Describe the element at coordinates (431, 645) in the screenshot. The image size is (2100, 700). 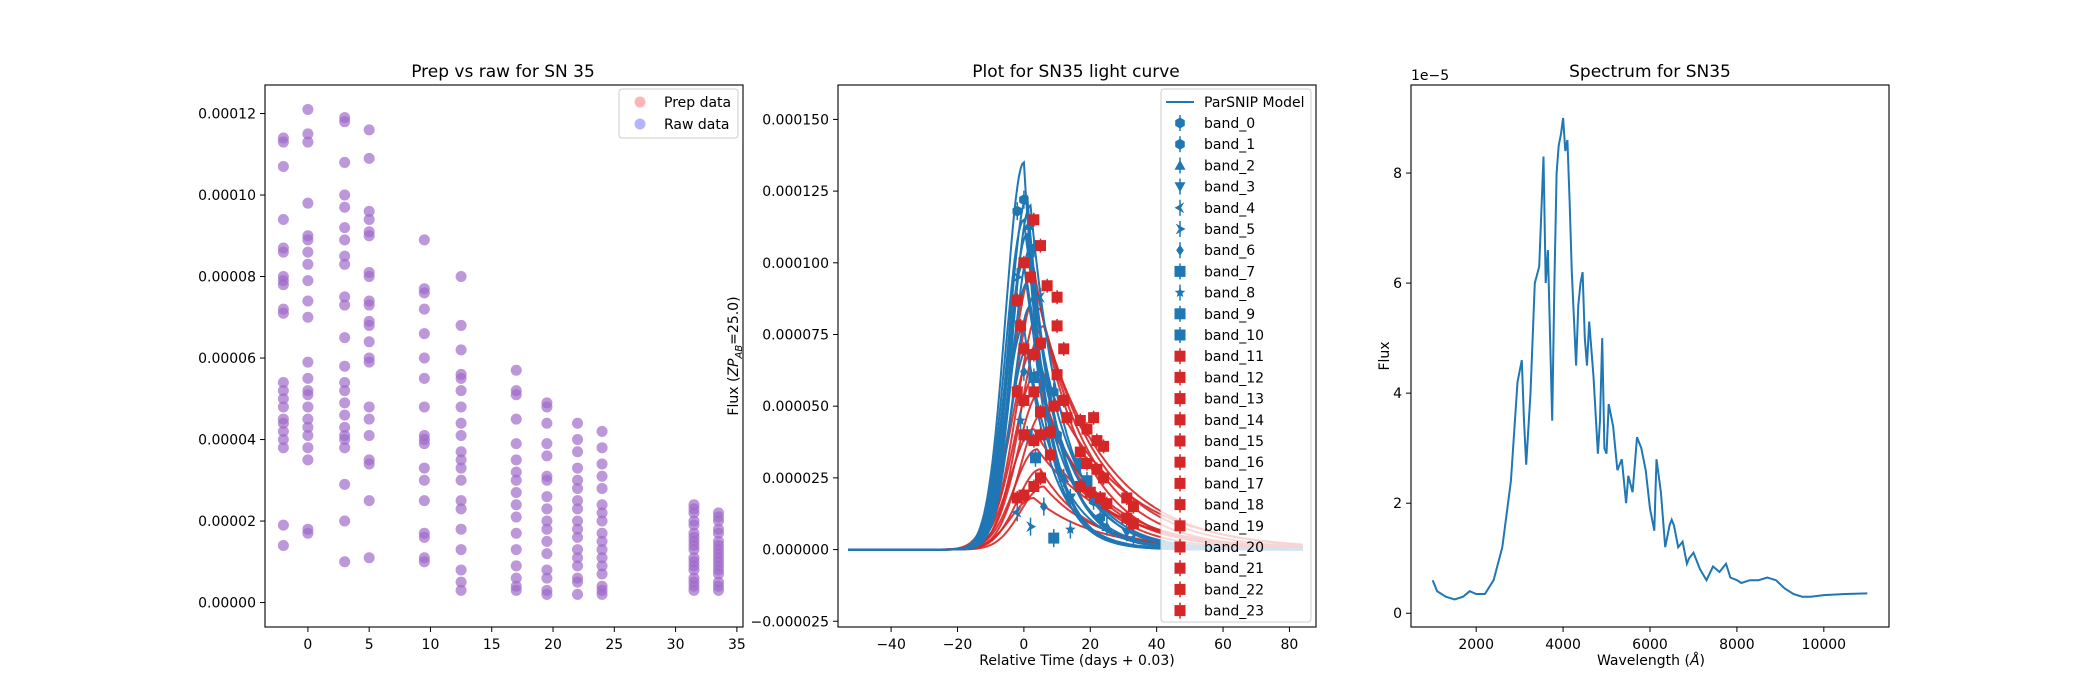
I see `x-tick-label: 10` at that location.